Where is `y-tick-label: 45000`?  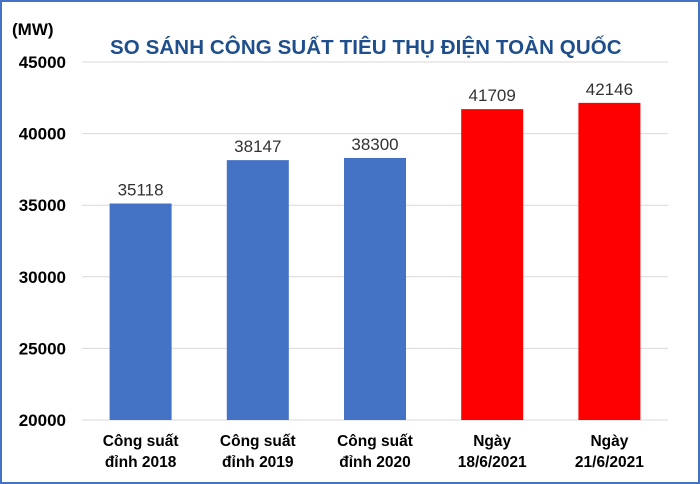
y-tick-label: 45000 is located at coordinates (42, 62).